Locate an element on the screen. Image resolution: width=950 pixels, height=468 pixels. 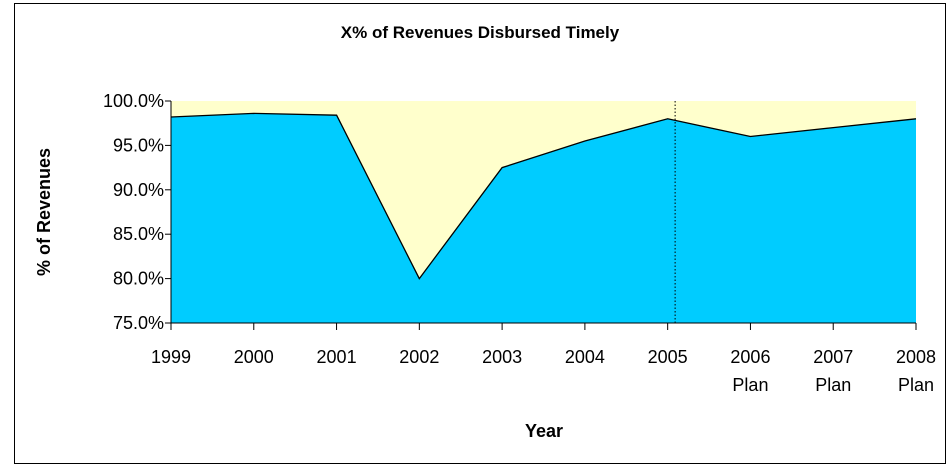
y-tick-label: 100.0% is located at coordinates (133, 101).